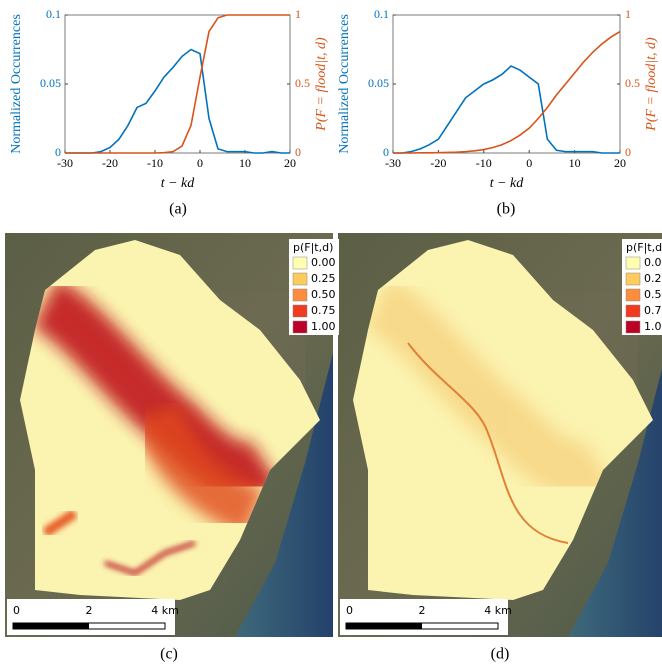 The width and height of the screenshot is (662, 666). Describe the element at coordinates (500, 654) in the screenshot. I see `caption: (d)` at that location.